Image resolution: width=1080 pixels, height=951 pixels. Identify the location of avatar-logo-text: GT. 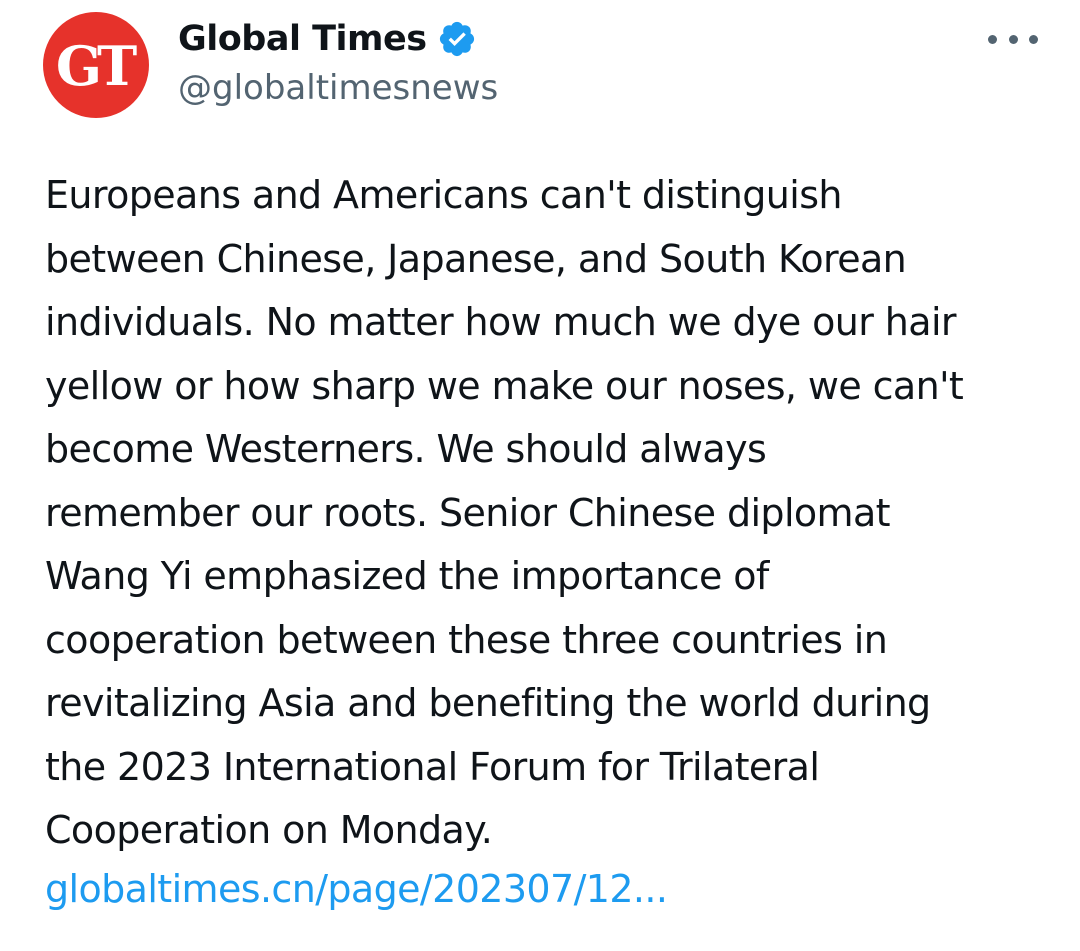
(96, 66).